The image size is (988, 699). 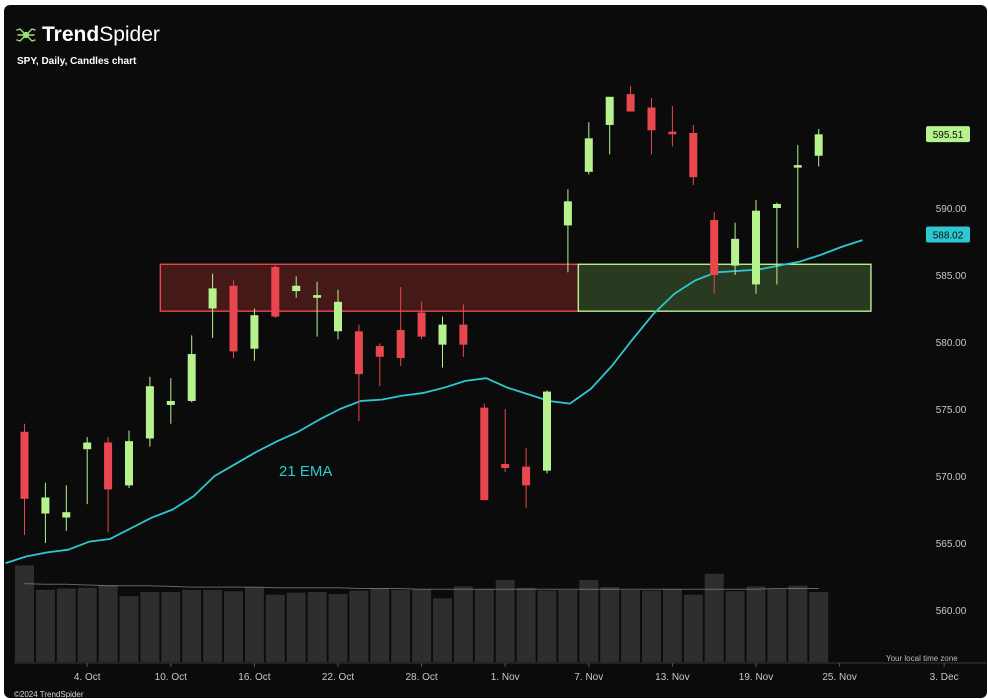 What do you see at coordinates (944, 677) in the screenshot?
I see `x-tick-label: 3. Dec` at bounding box center [944, 677].